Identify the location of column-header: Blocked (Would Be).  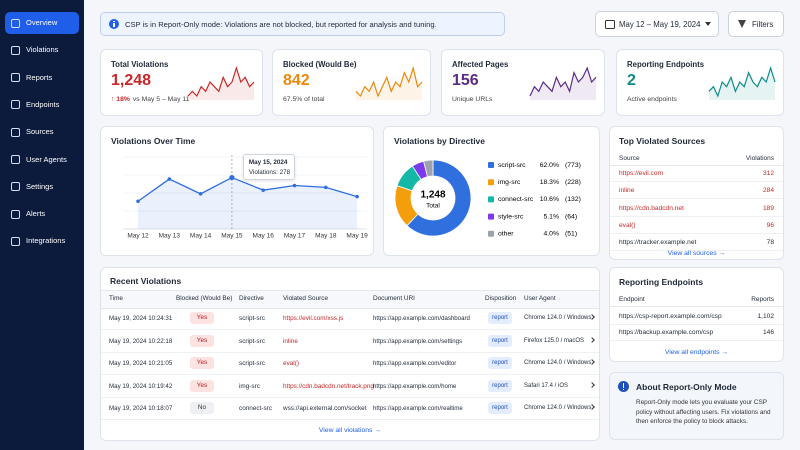
(204, 298).